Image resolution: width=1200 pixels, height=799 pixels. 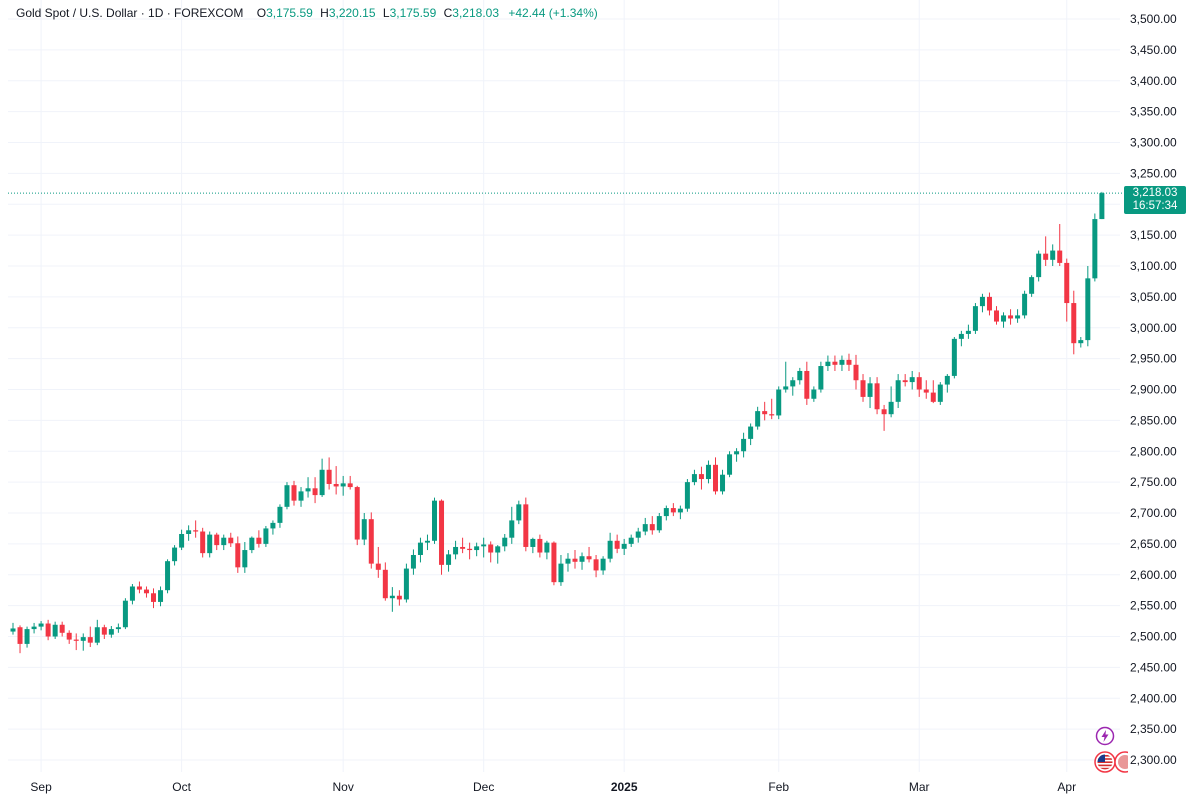 What do you see at coordinates (1153, 173) in the screenshot?
I see `price-tick-label: 3,250.00` at bounding box center [1153, 173].